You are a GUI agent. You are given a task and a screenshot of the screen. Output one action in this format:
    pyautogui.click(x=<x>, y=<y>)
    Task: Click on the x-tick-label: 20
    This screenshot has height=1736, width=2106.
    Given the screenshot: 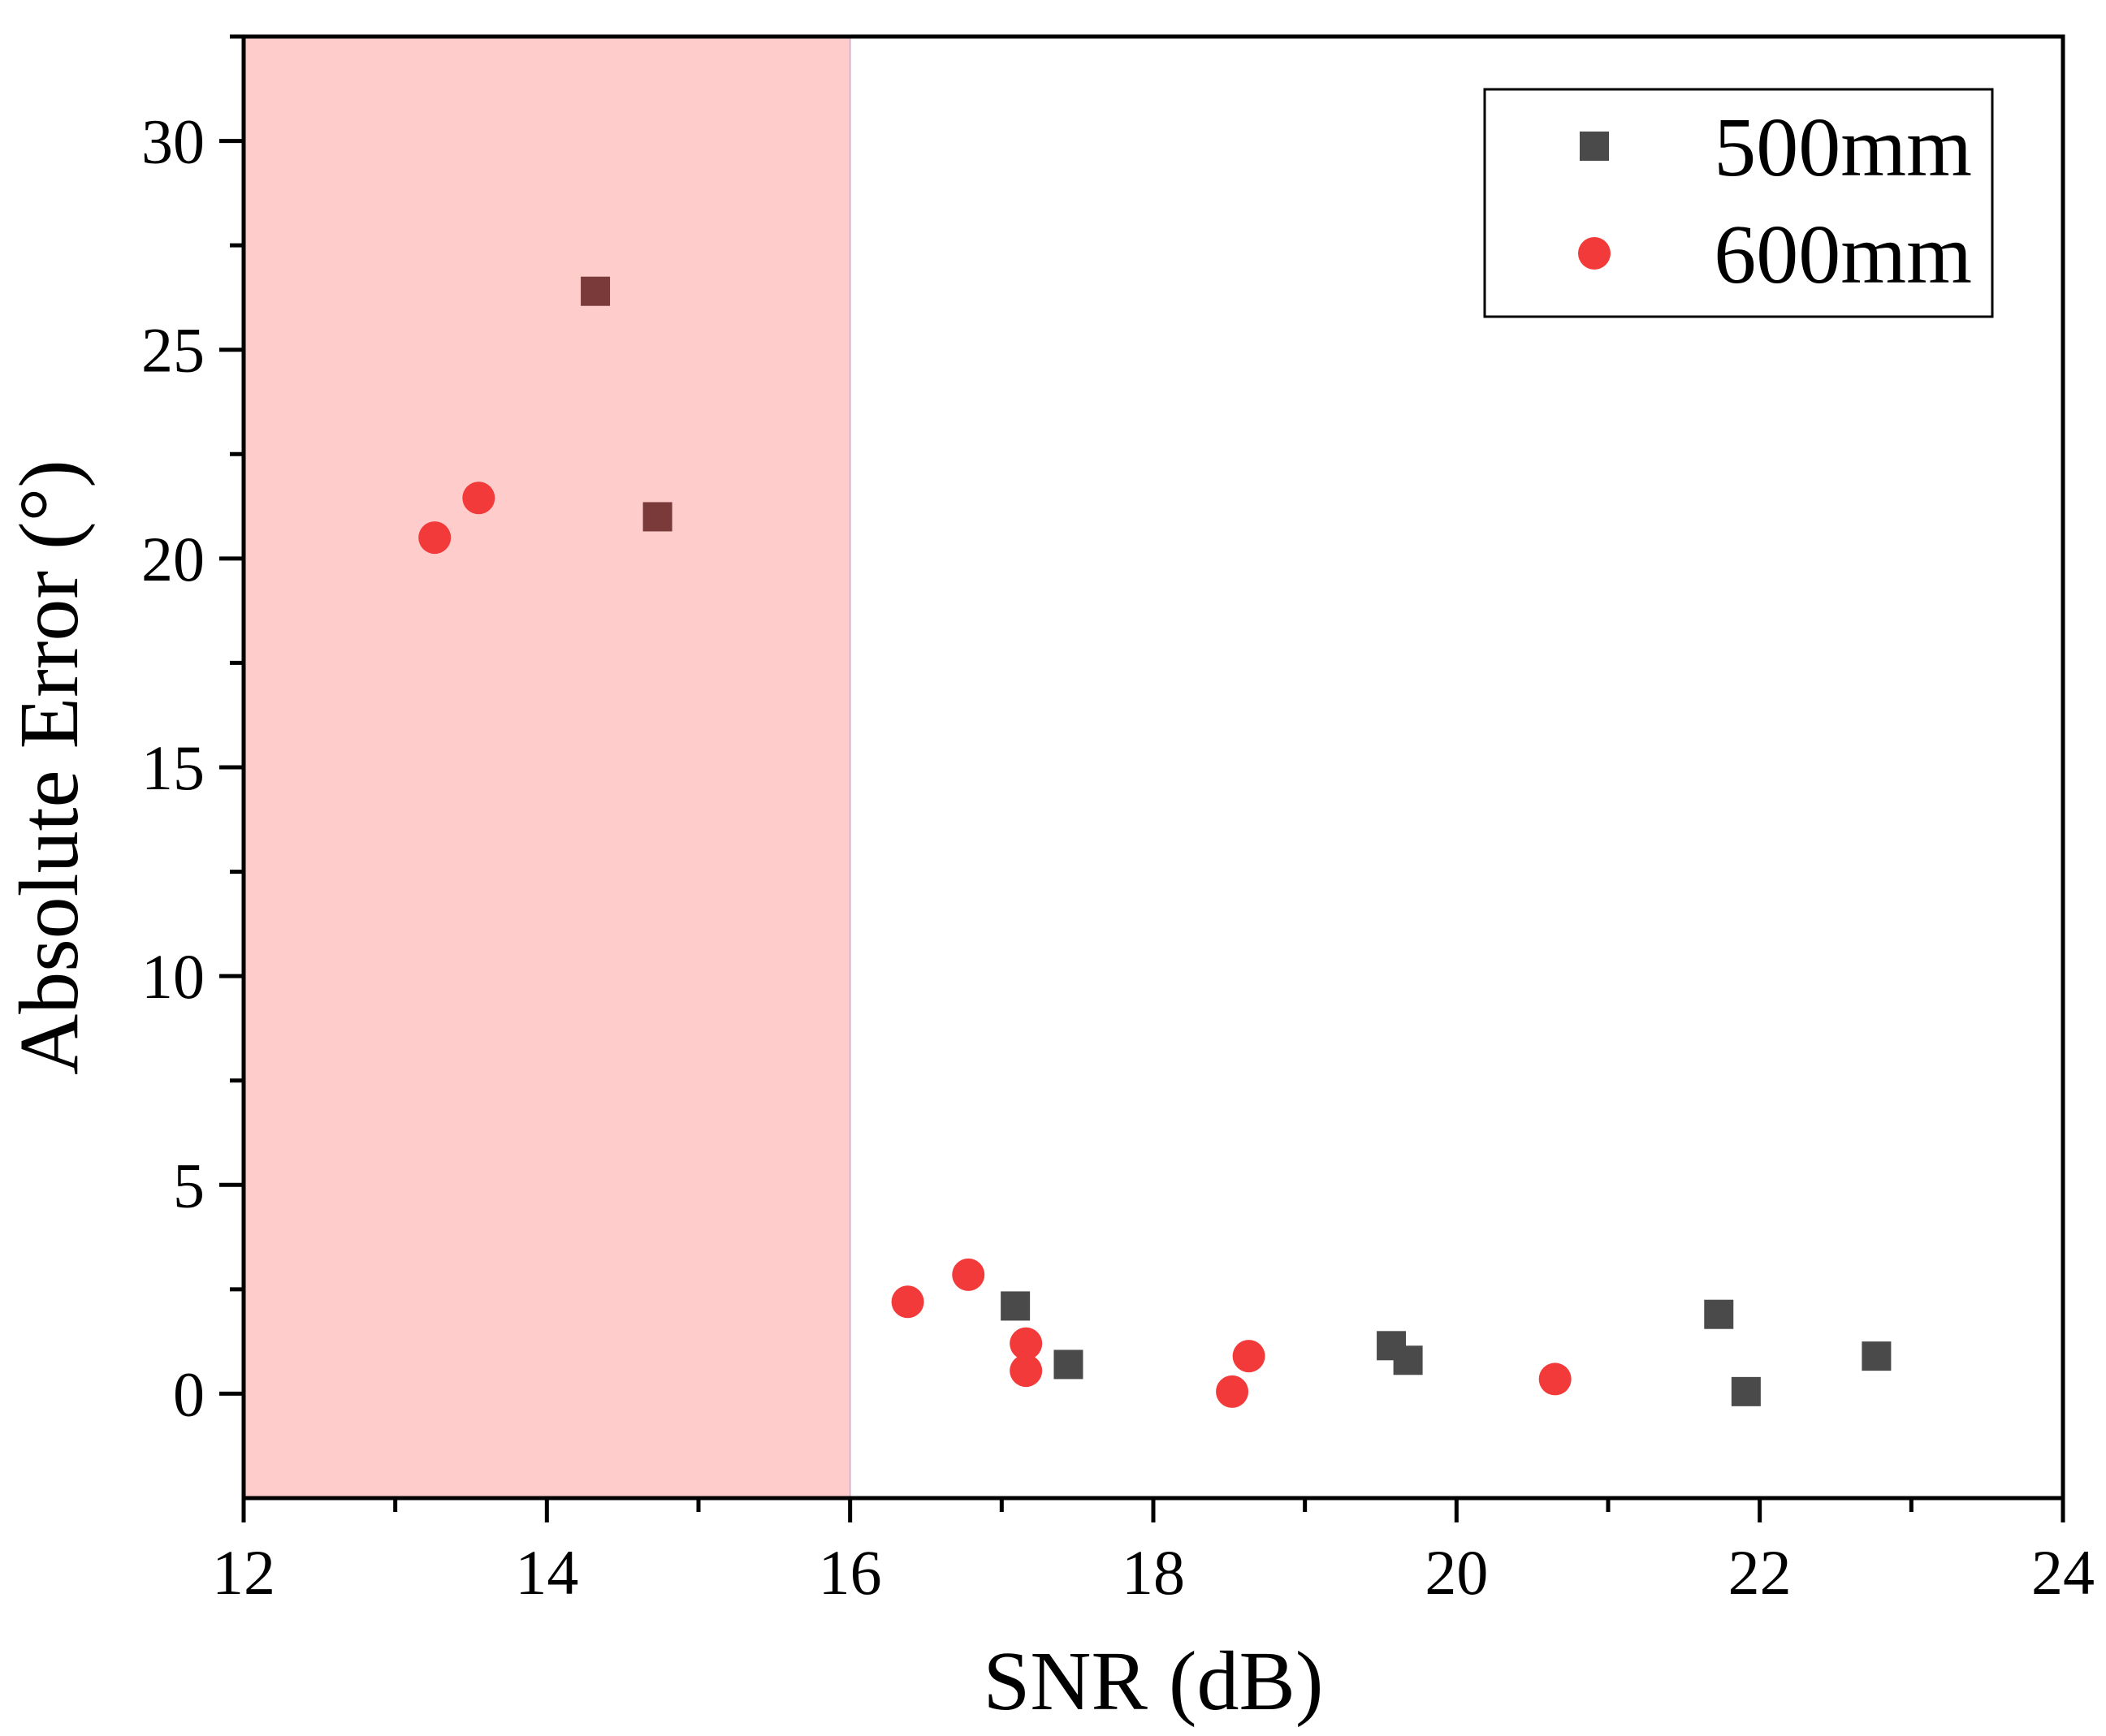 What is the action you would take?
    pyautogui.click(x=1456, y=1572)
    